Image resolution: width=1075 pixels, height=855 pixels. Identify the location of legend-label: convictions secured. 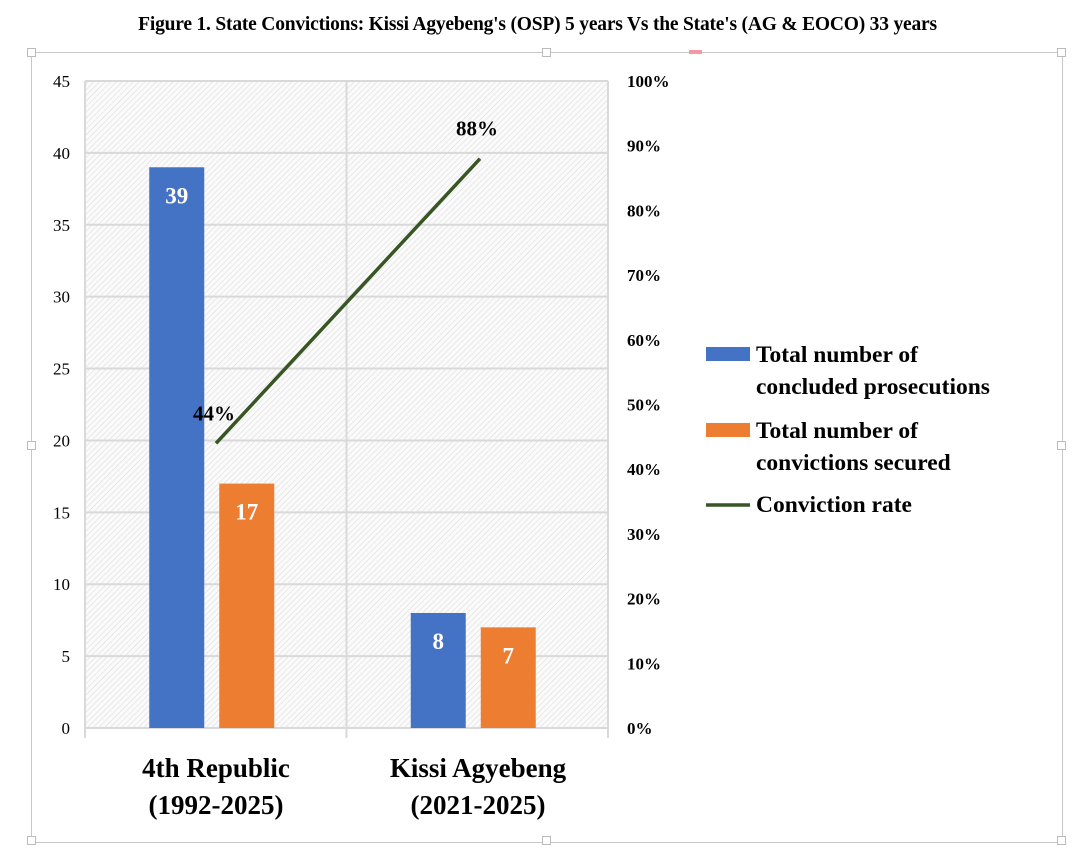
(853, 463).